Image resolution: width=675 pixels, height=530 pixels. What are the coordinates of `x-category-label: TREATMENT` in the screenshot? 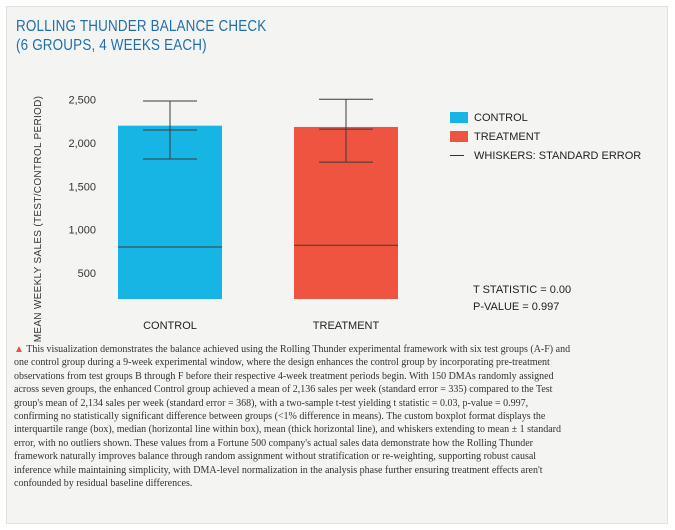 It's located at (346, 326).